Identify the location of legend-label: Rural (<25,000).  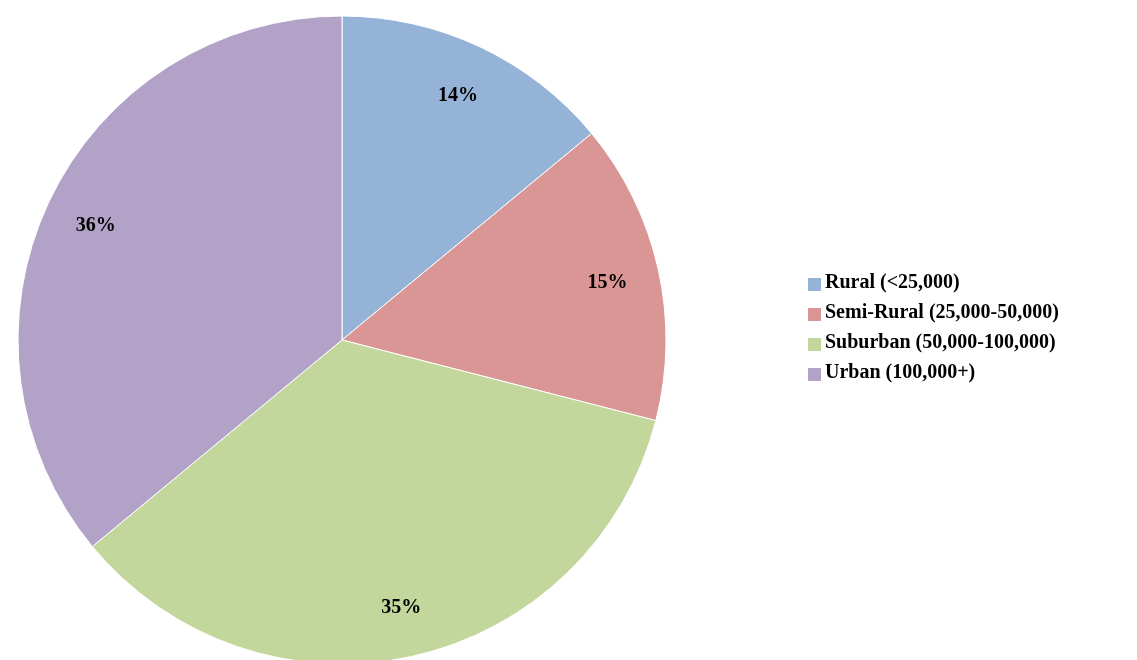
(892, 281).